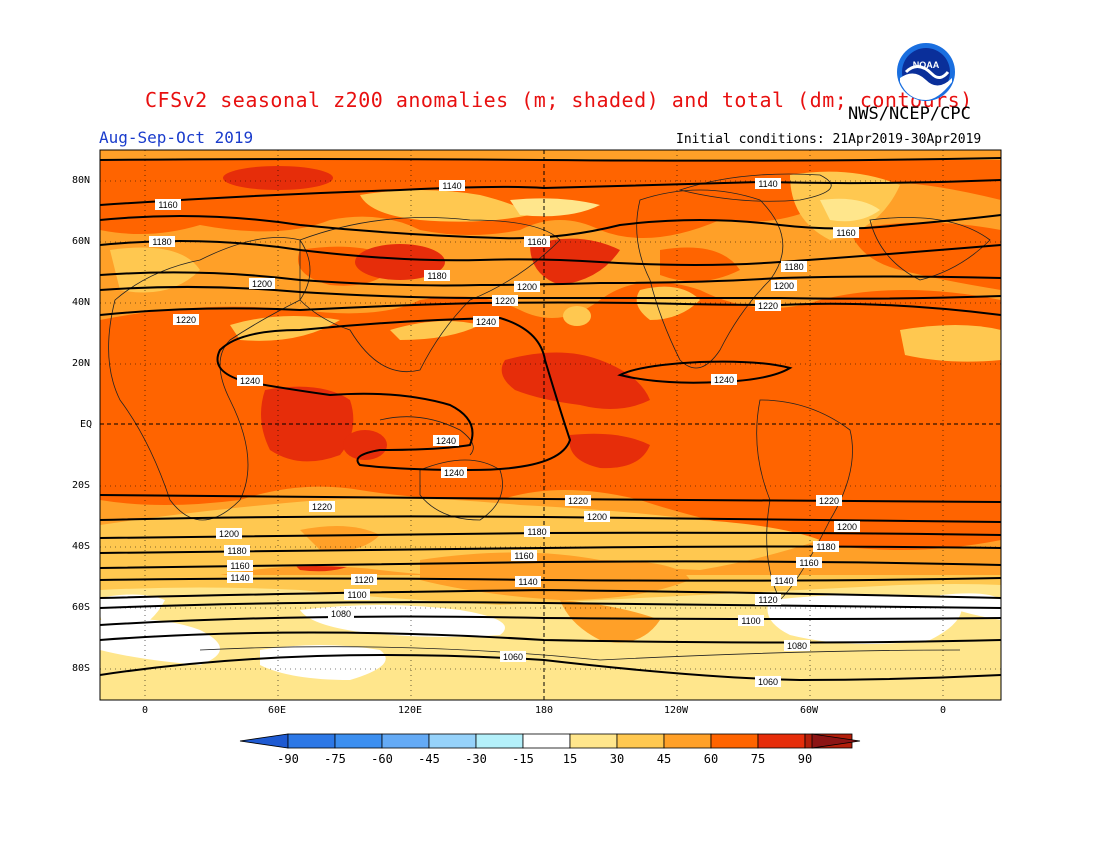 This screenshot has height=850, width=1100. What do you see at coordinates (805, 759) in the screenshot?
I see `colorbar-tick-label: 90` at bounding box center [805, 759].